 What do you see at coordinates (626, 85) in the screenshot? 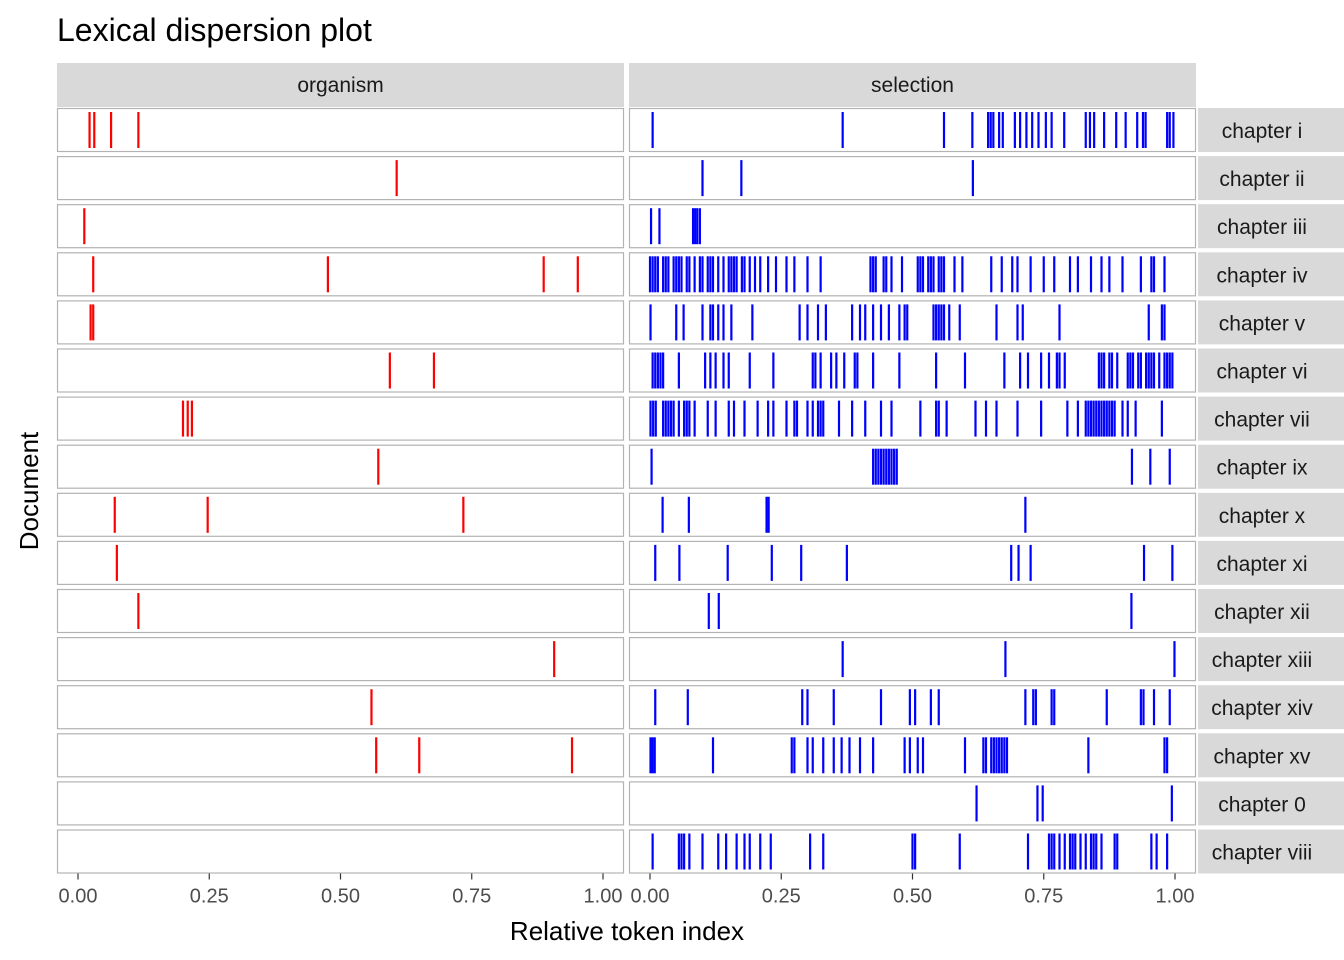
I see `facet-strips: organism selection` at bounding box center [626, 85].